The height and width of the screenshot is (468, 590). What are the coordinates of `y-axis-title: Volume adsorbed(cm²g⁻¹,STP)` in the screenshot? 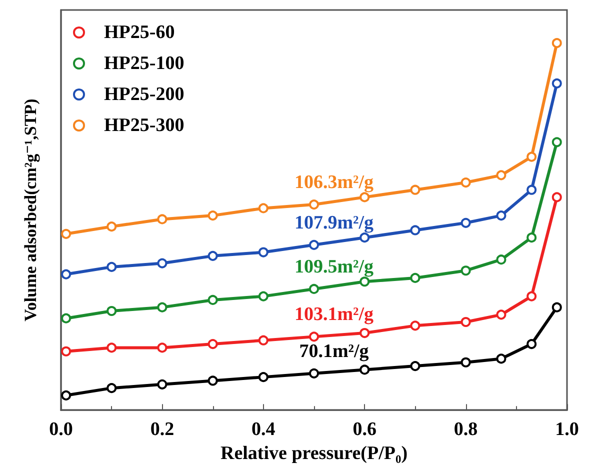 It's located at (30, 210).